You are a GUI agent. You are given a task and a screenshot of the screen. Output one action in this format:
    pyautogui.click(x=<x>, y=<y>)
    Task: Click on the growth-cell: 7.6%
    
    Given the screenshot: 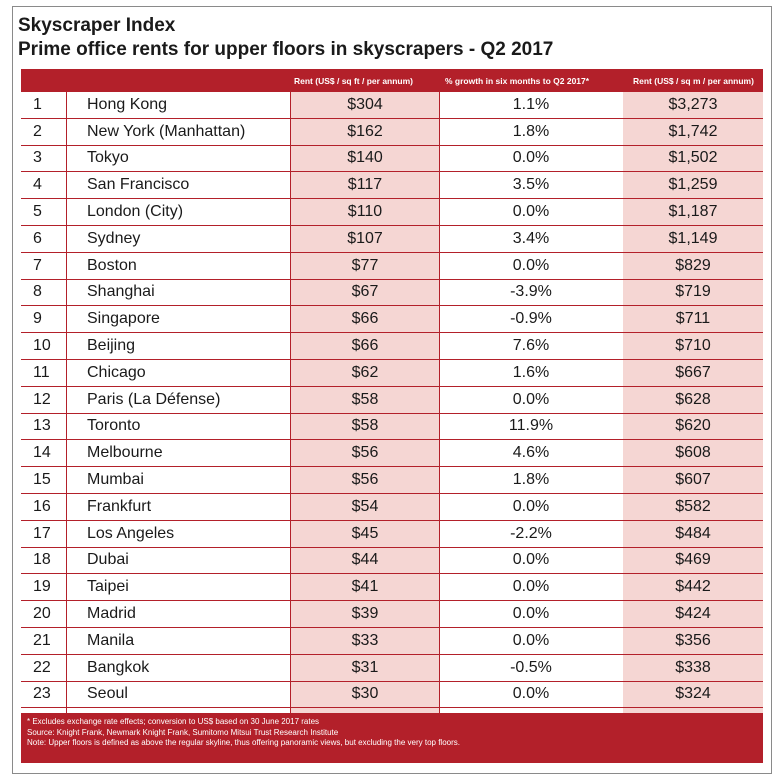 What is the action you would take?
    pyautogui.click(x=531, y=346)
    